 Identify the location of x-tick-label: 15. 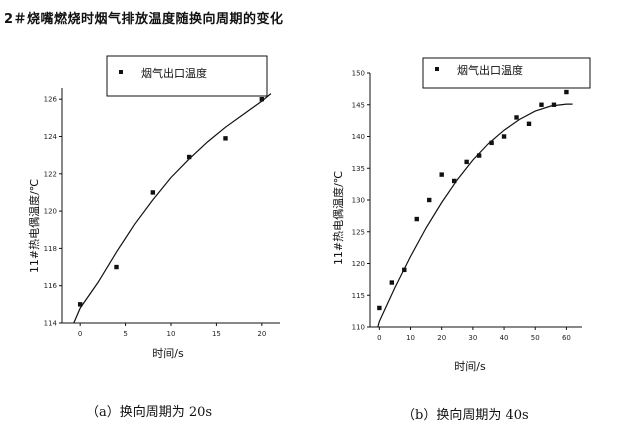
(216, 334).